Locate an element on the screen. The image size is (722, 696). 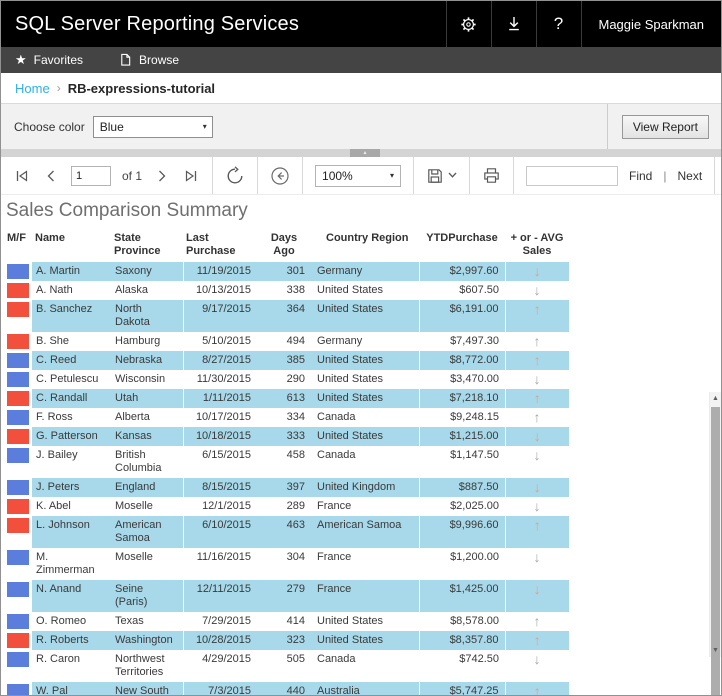
settings-button is located at coordinates (468, 24).